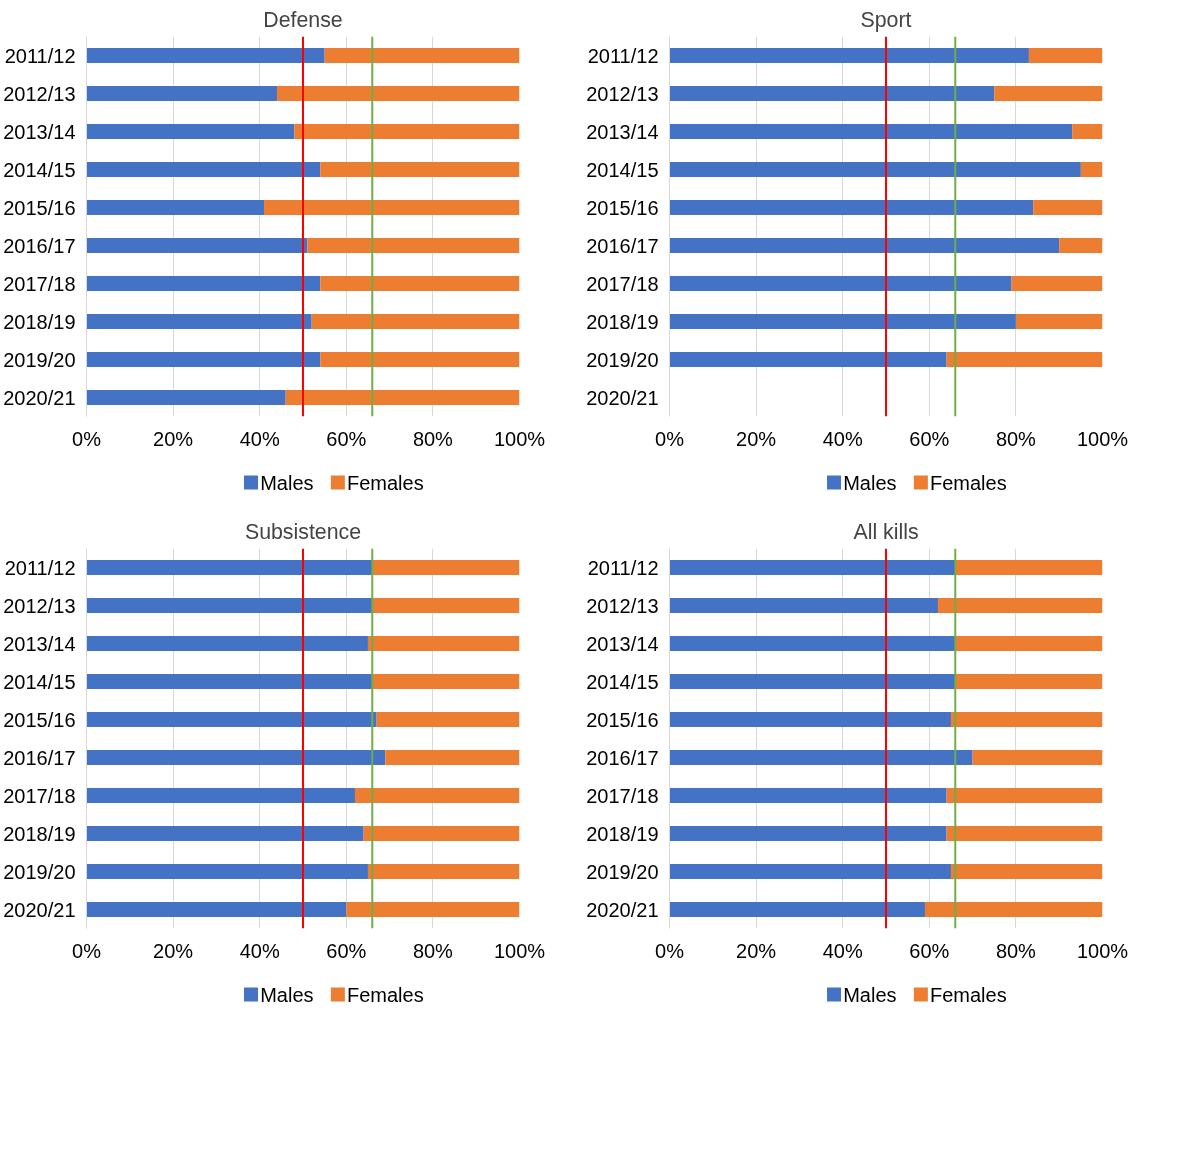  I want to click on y-tick-label: 2015/16, so click(622, 207).